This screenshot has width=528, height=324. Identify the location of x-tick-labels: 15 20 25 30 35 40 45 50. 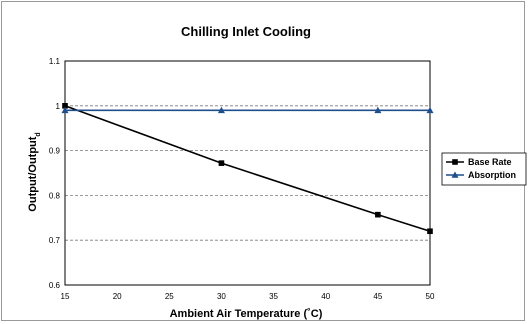
(248, 296).